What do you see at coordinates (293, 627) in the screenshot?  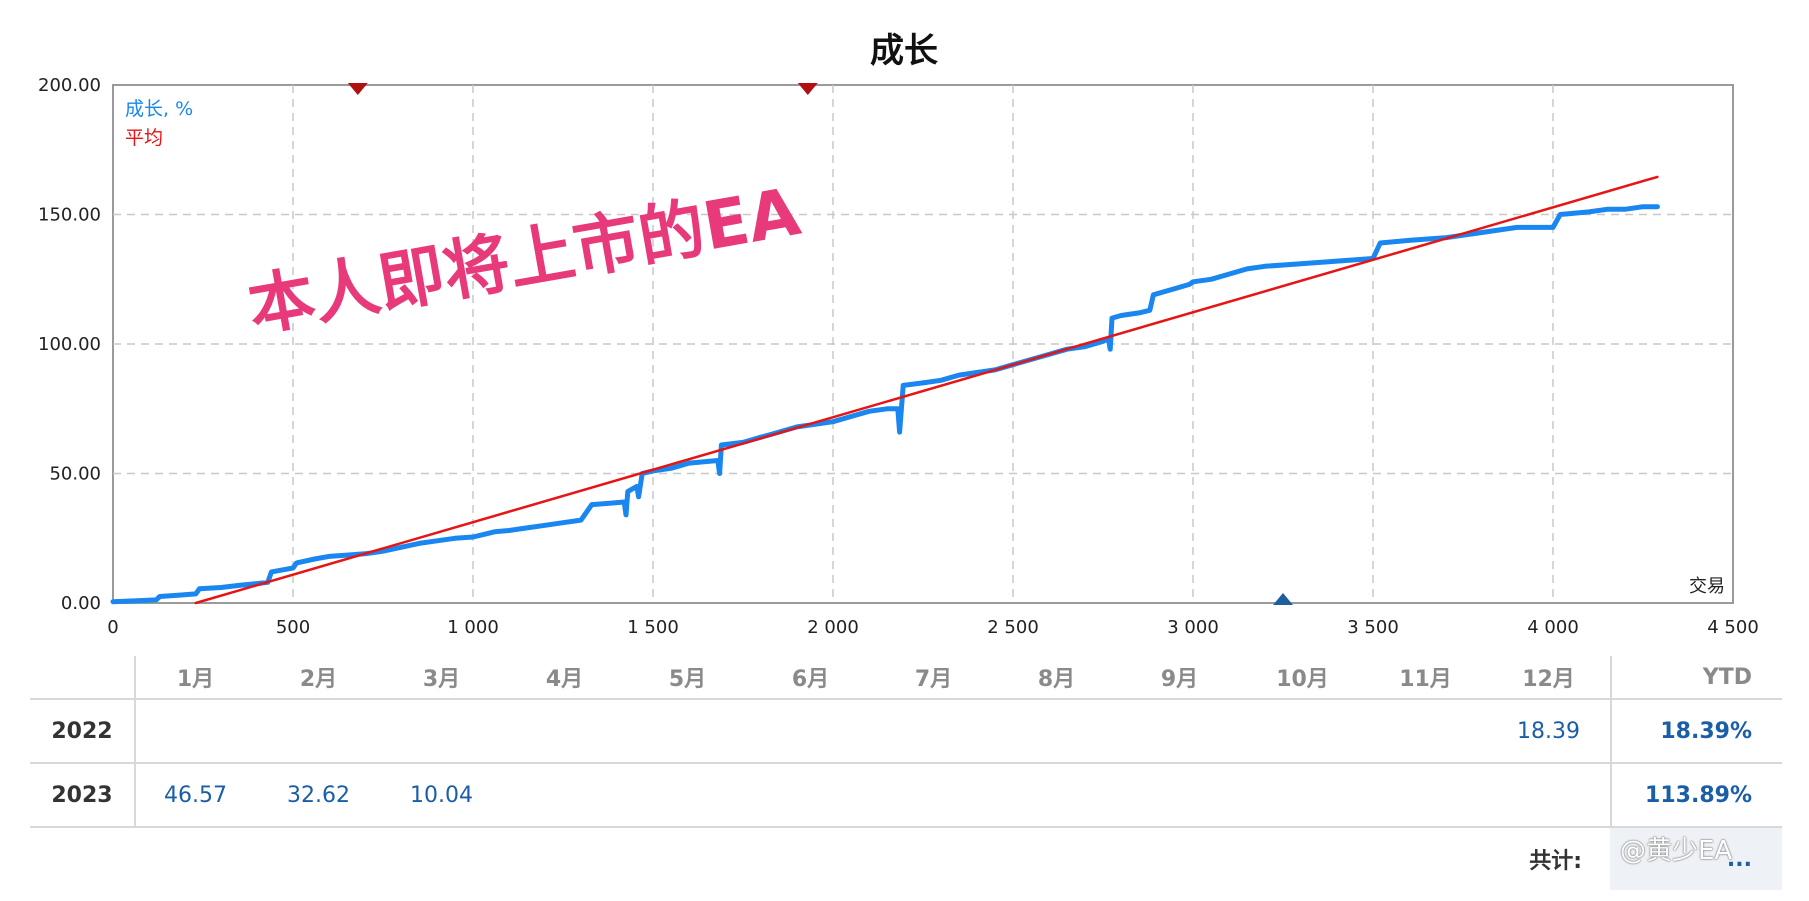 I see `x-tick-label: 500` at bounding box center [293, 627].